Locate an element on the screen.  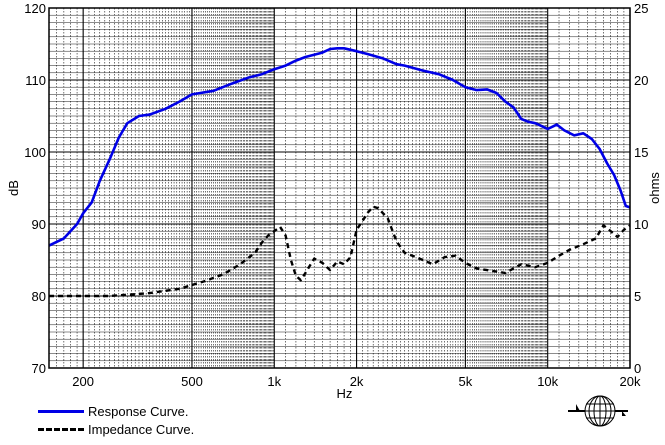
legend-label-impedance: Impedance Curve. is located at coordinates (141, 429).